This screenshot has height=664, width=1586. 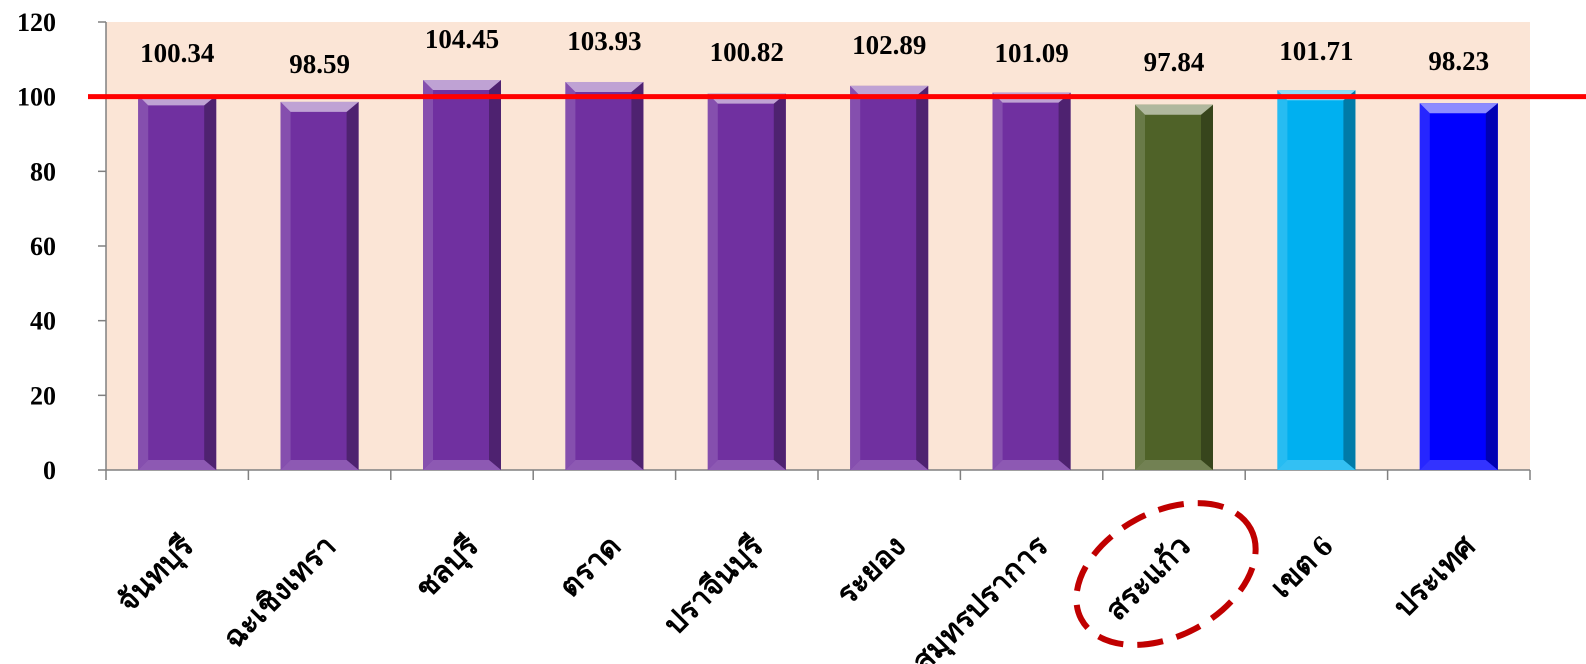 I want to click on bar-value-label: 104.45, so click(x=462, y=39).